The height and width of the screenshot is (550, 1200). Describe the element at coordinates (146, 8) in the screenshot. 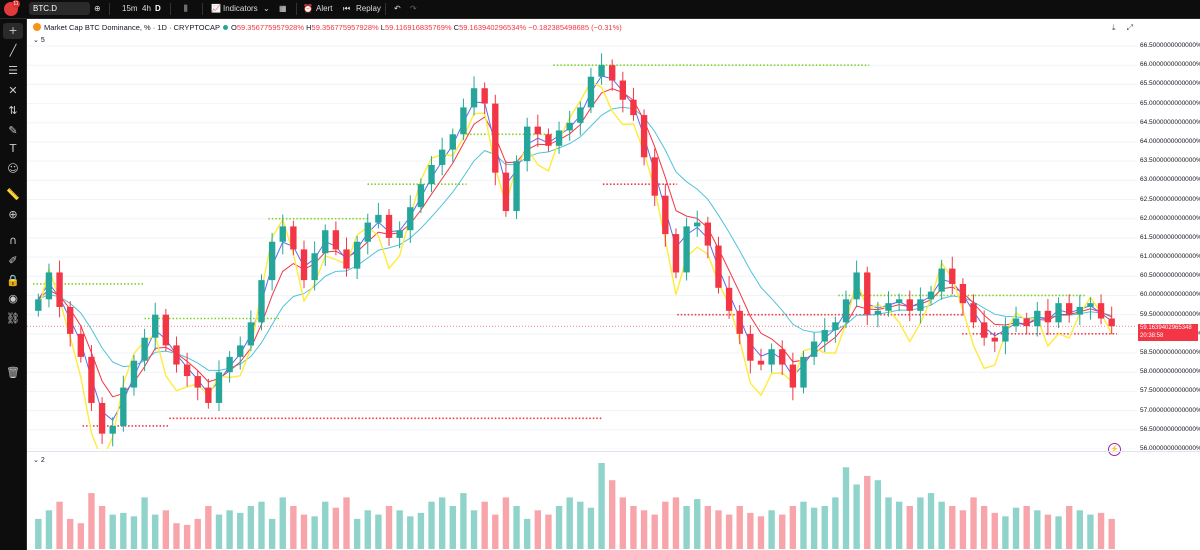

I see `interval-4h: 4h` at that location.